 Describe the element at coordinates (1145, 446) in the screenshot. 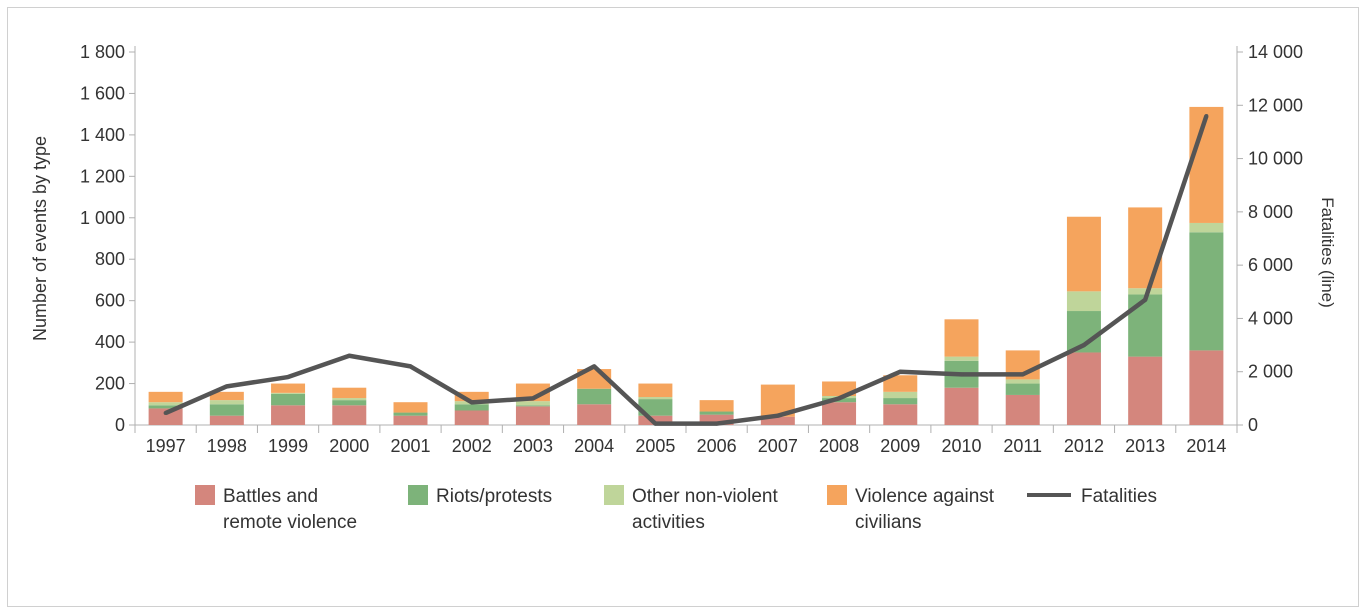

I see `x-tick-label: 2013` at that location.